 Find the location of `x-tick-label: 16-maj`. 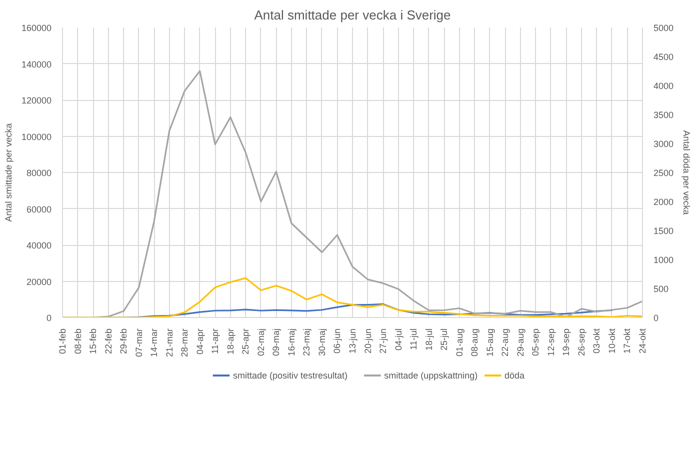

x-tick-label: 16-maj is located at coordinates (291, 342).